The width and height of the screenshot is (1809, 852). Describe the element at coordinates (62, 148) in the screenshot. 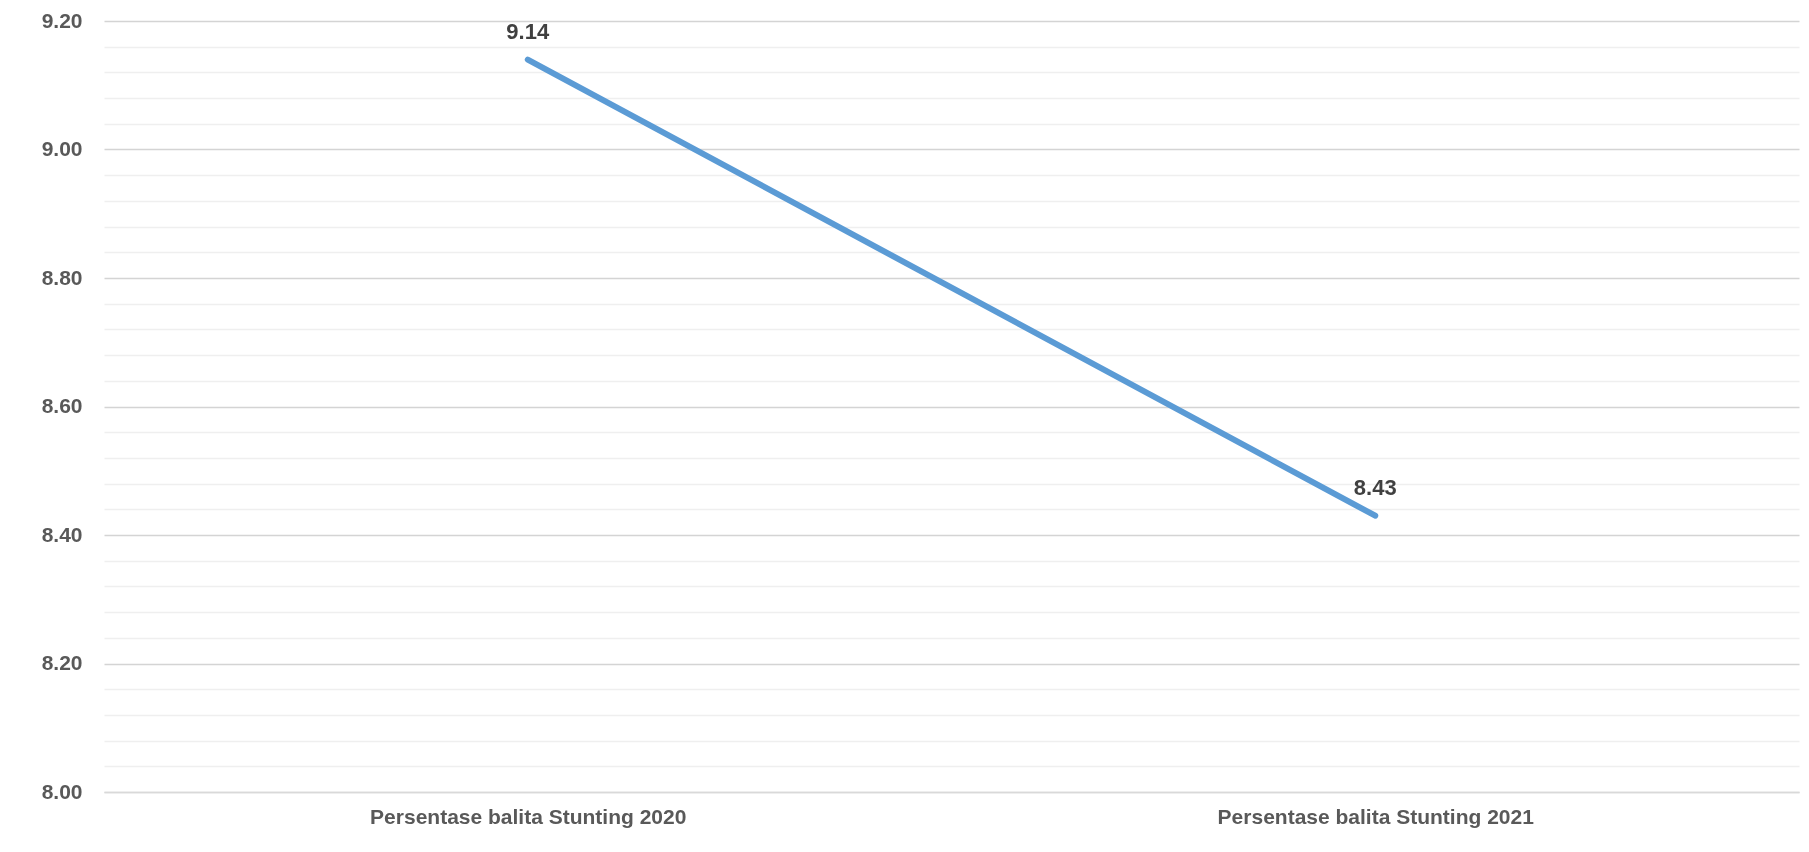

I see `y-tick-label: 9.00` at that location.